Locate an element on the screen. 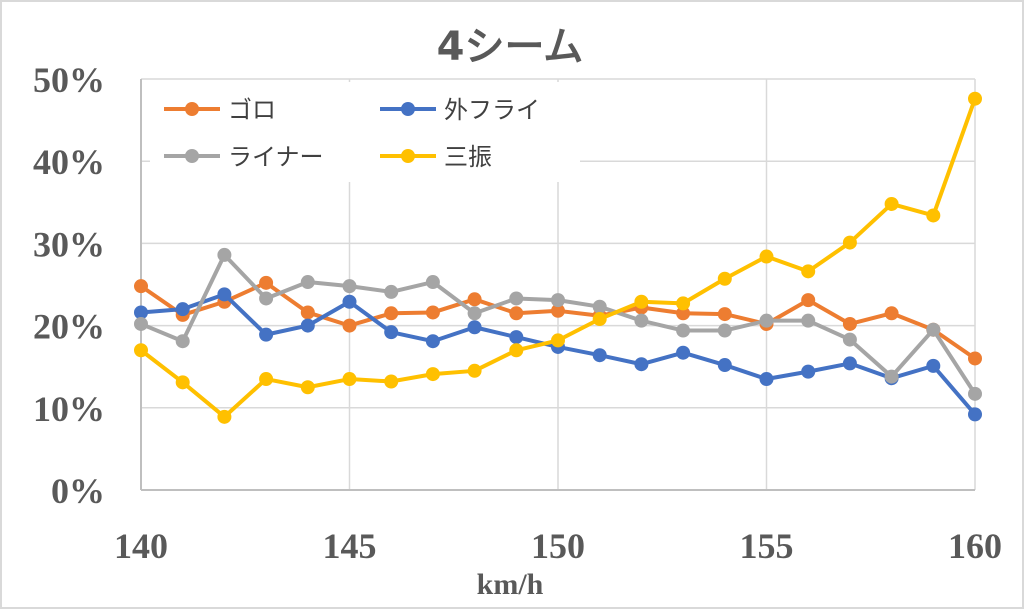  y-tick-label: 0% is located at coordinates (78, 491).